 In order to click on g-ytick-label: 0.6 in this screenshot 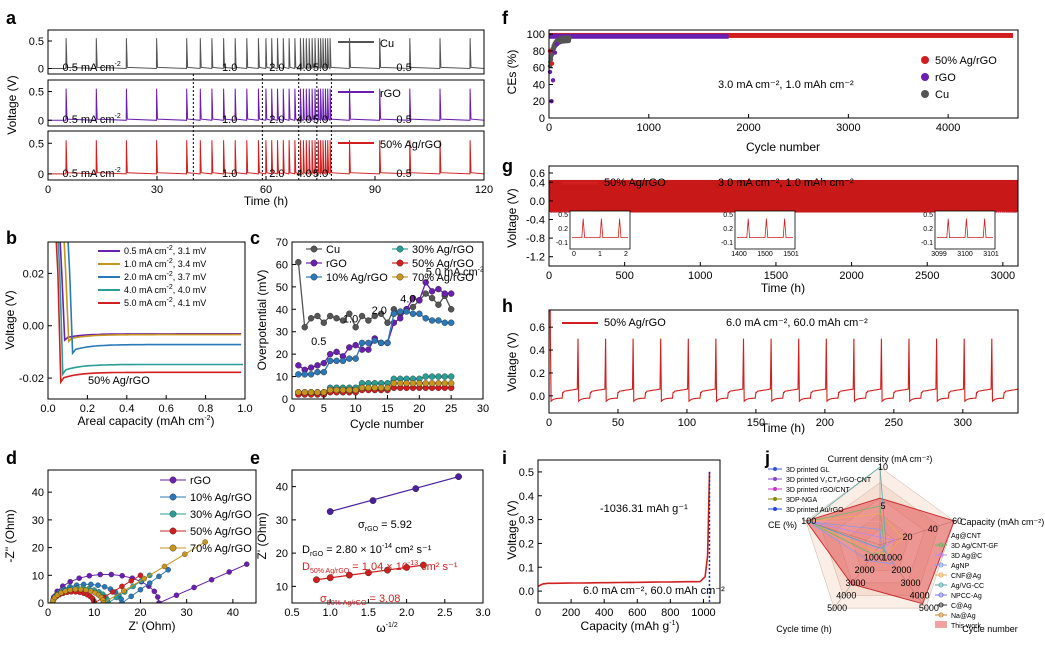, I will do `click(537, 174)`.